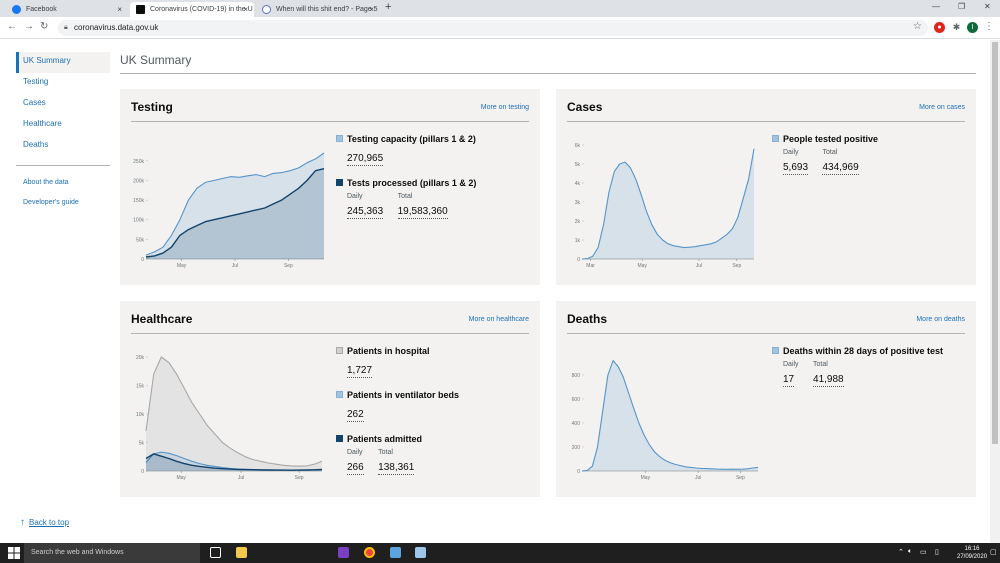  I want to click on tab-forum: When will this shit end? - Page 5 ×, so click(318, 9).